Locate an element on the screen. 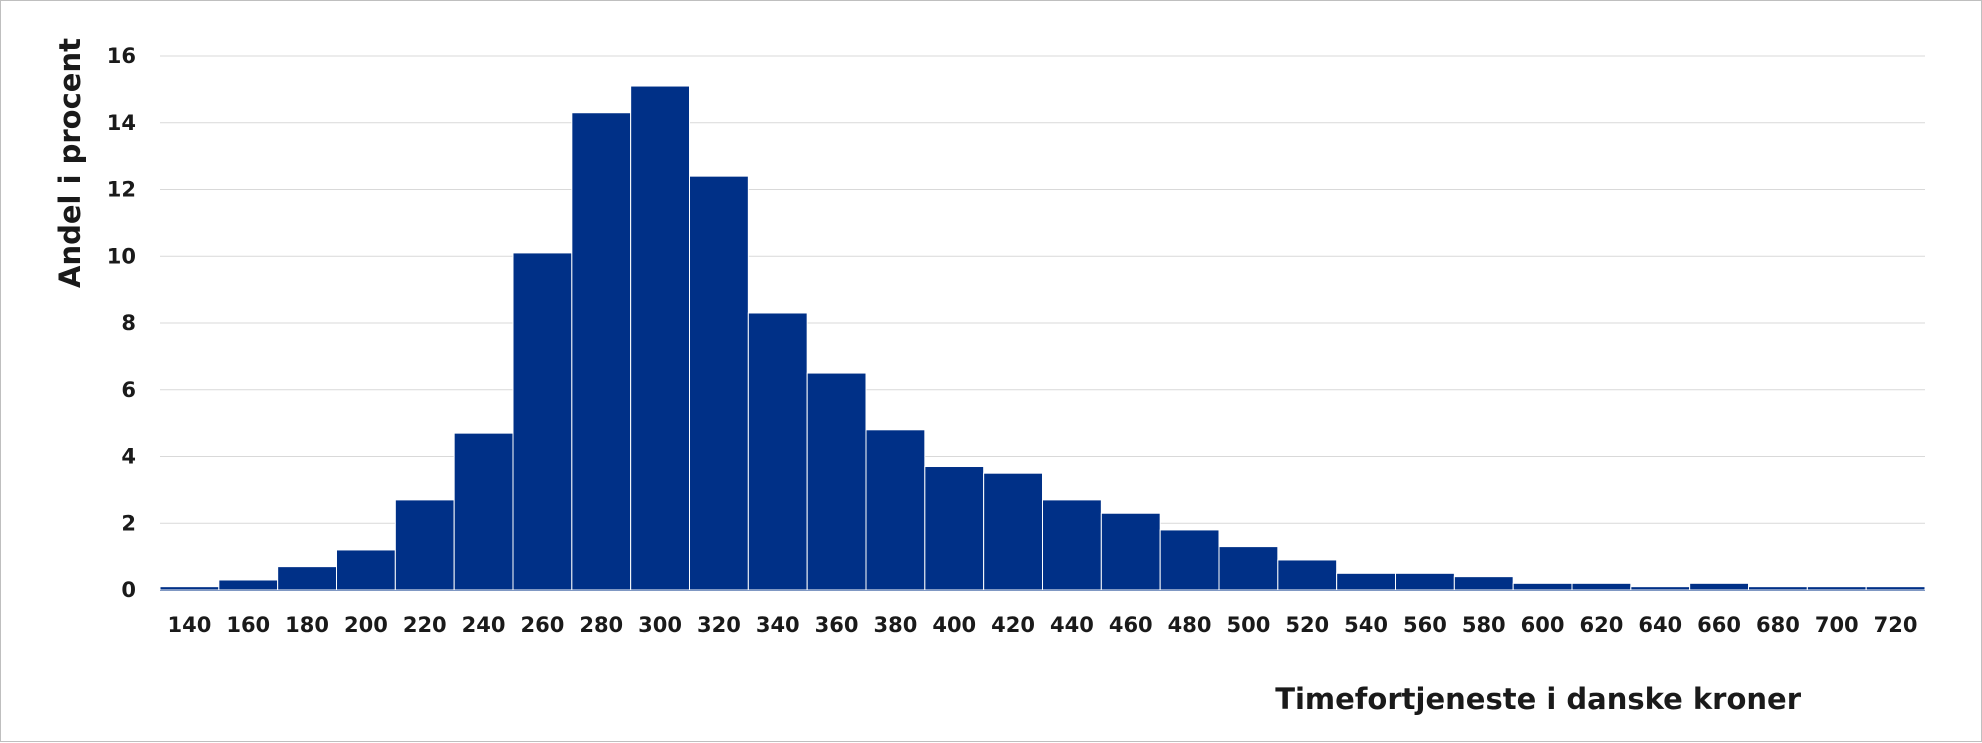 Image resolution: width=1982 pixels, height=743 pixels. x-tick-label: 620 is located at coordinates (1601, 625).